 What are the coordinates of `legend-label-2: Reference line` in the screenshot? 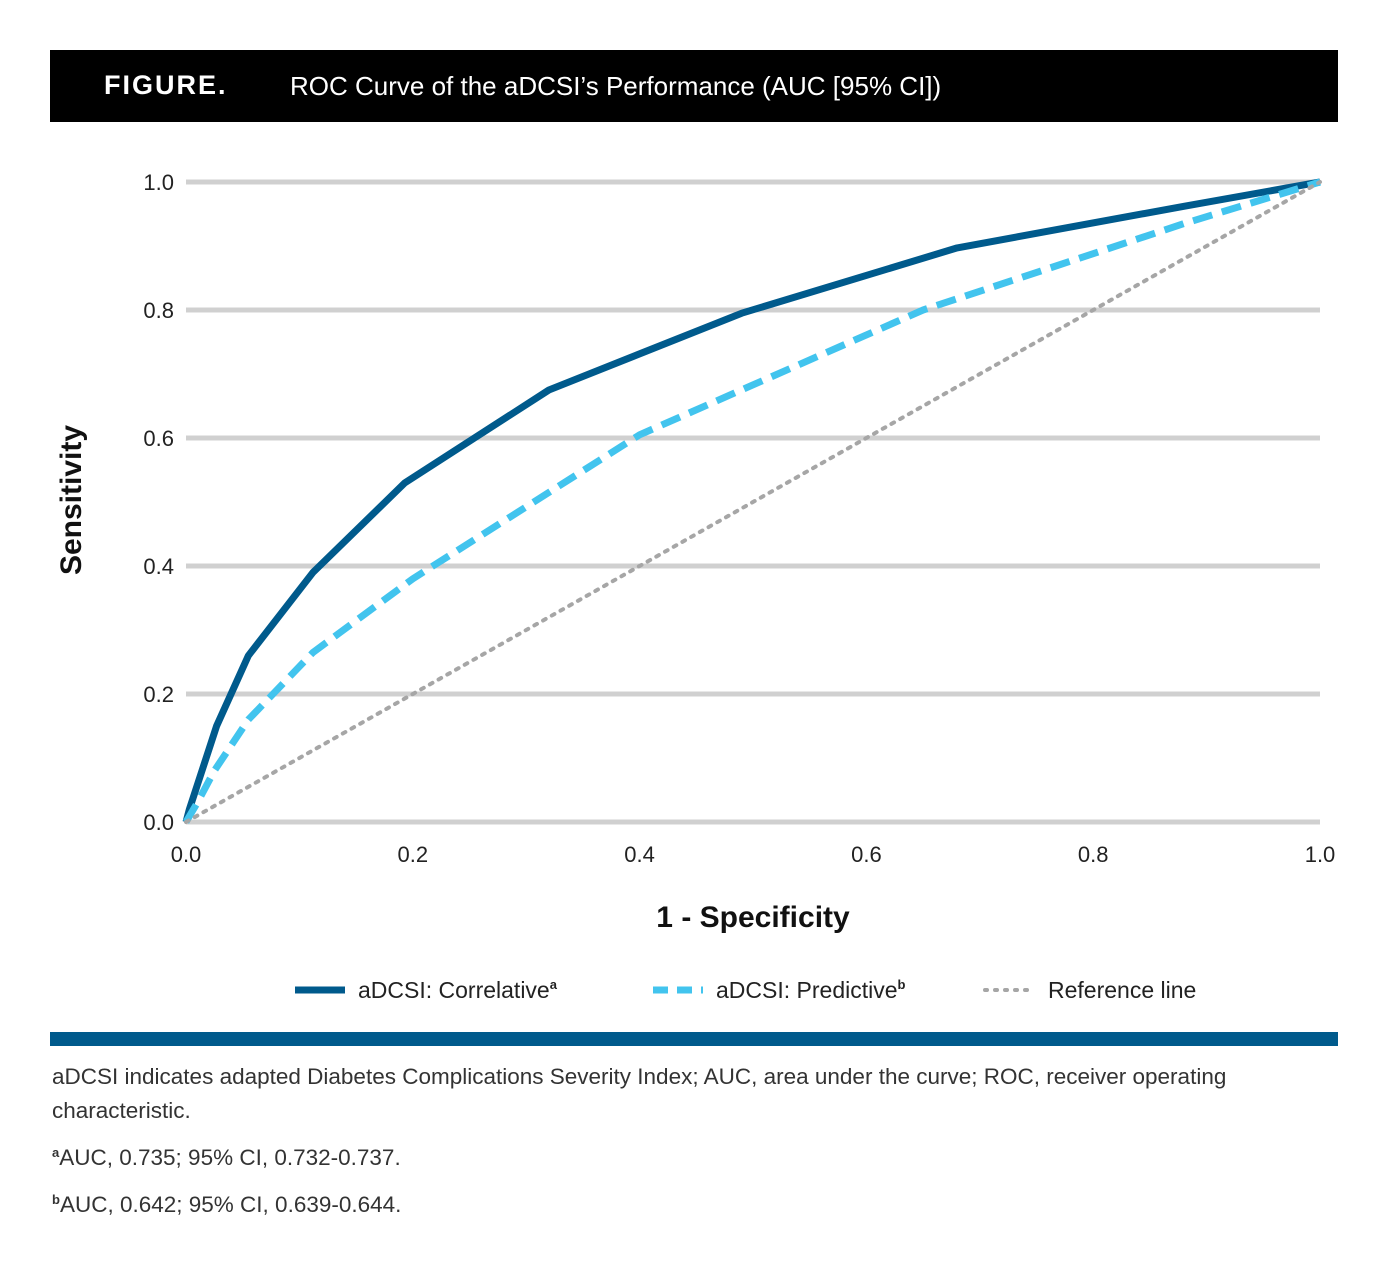 It's located at (1122, 990).